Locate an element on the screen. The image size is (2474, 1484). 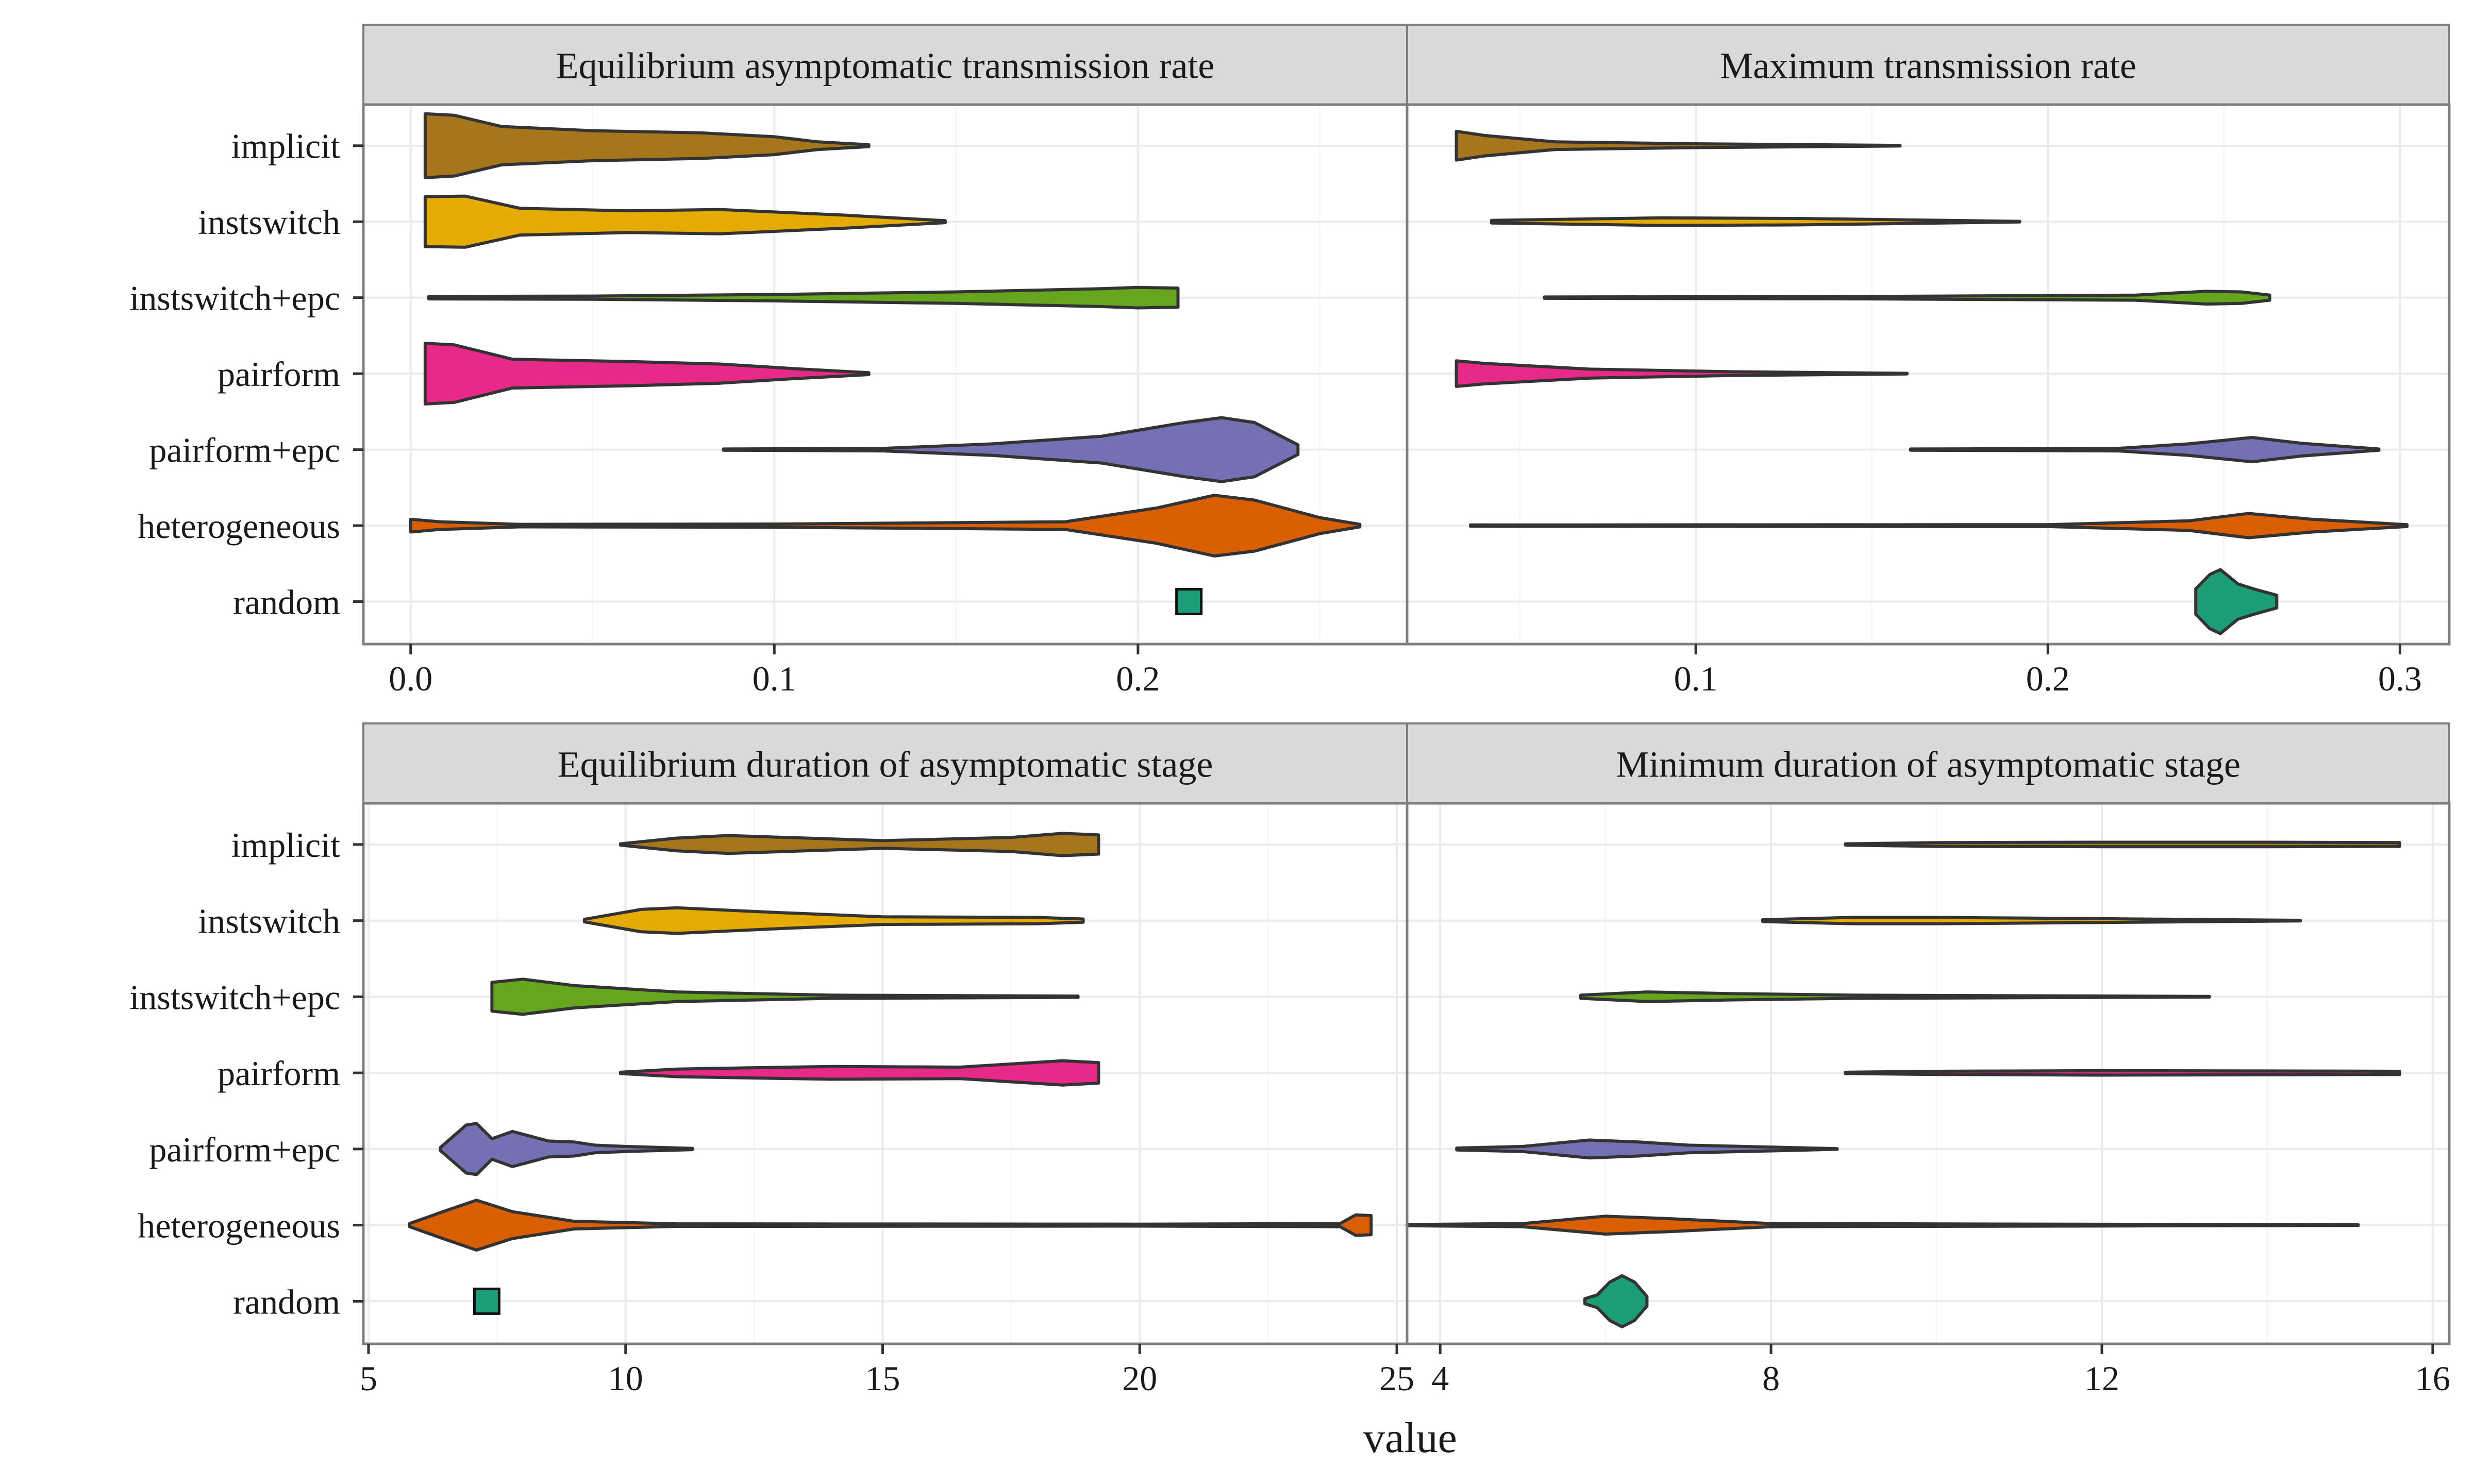
panel-title: Minimum duration of asymptomatic stage is located at coordinates (1928, 764).